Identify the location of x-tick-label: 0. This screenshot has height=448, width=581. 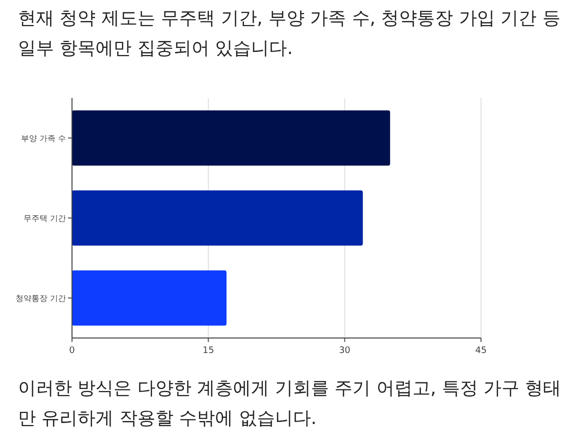
(72, 351).